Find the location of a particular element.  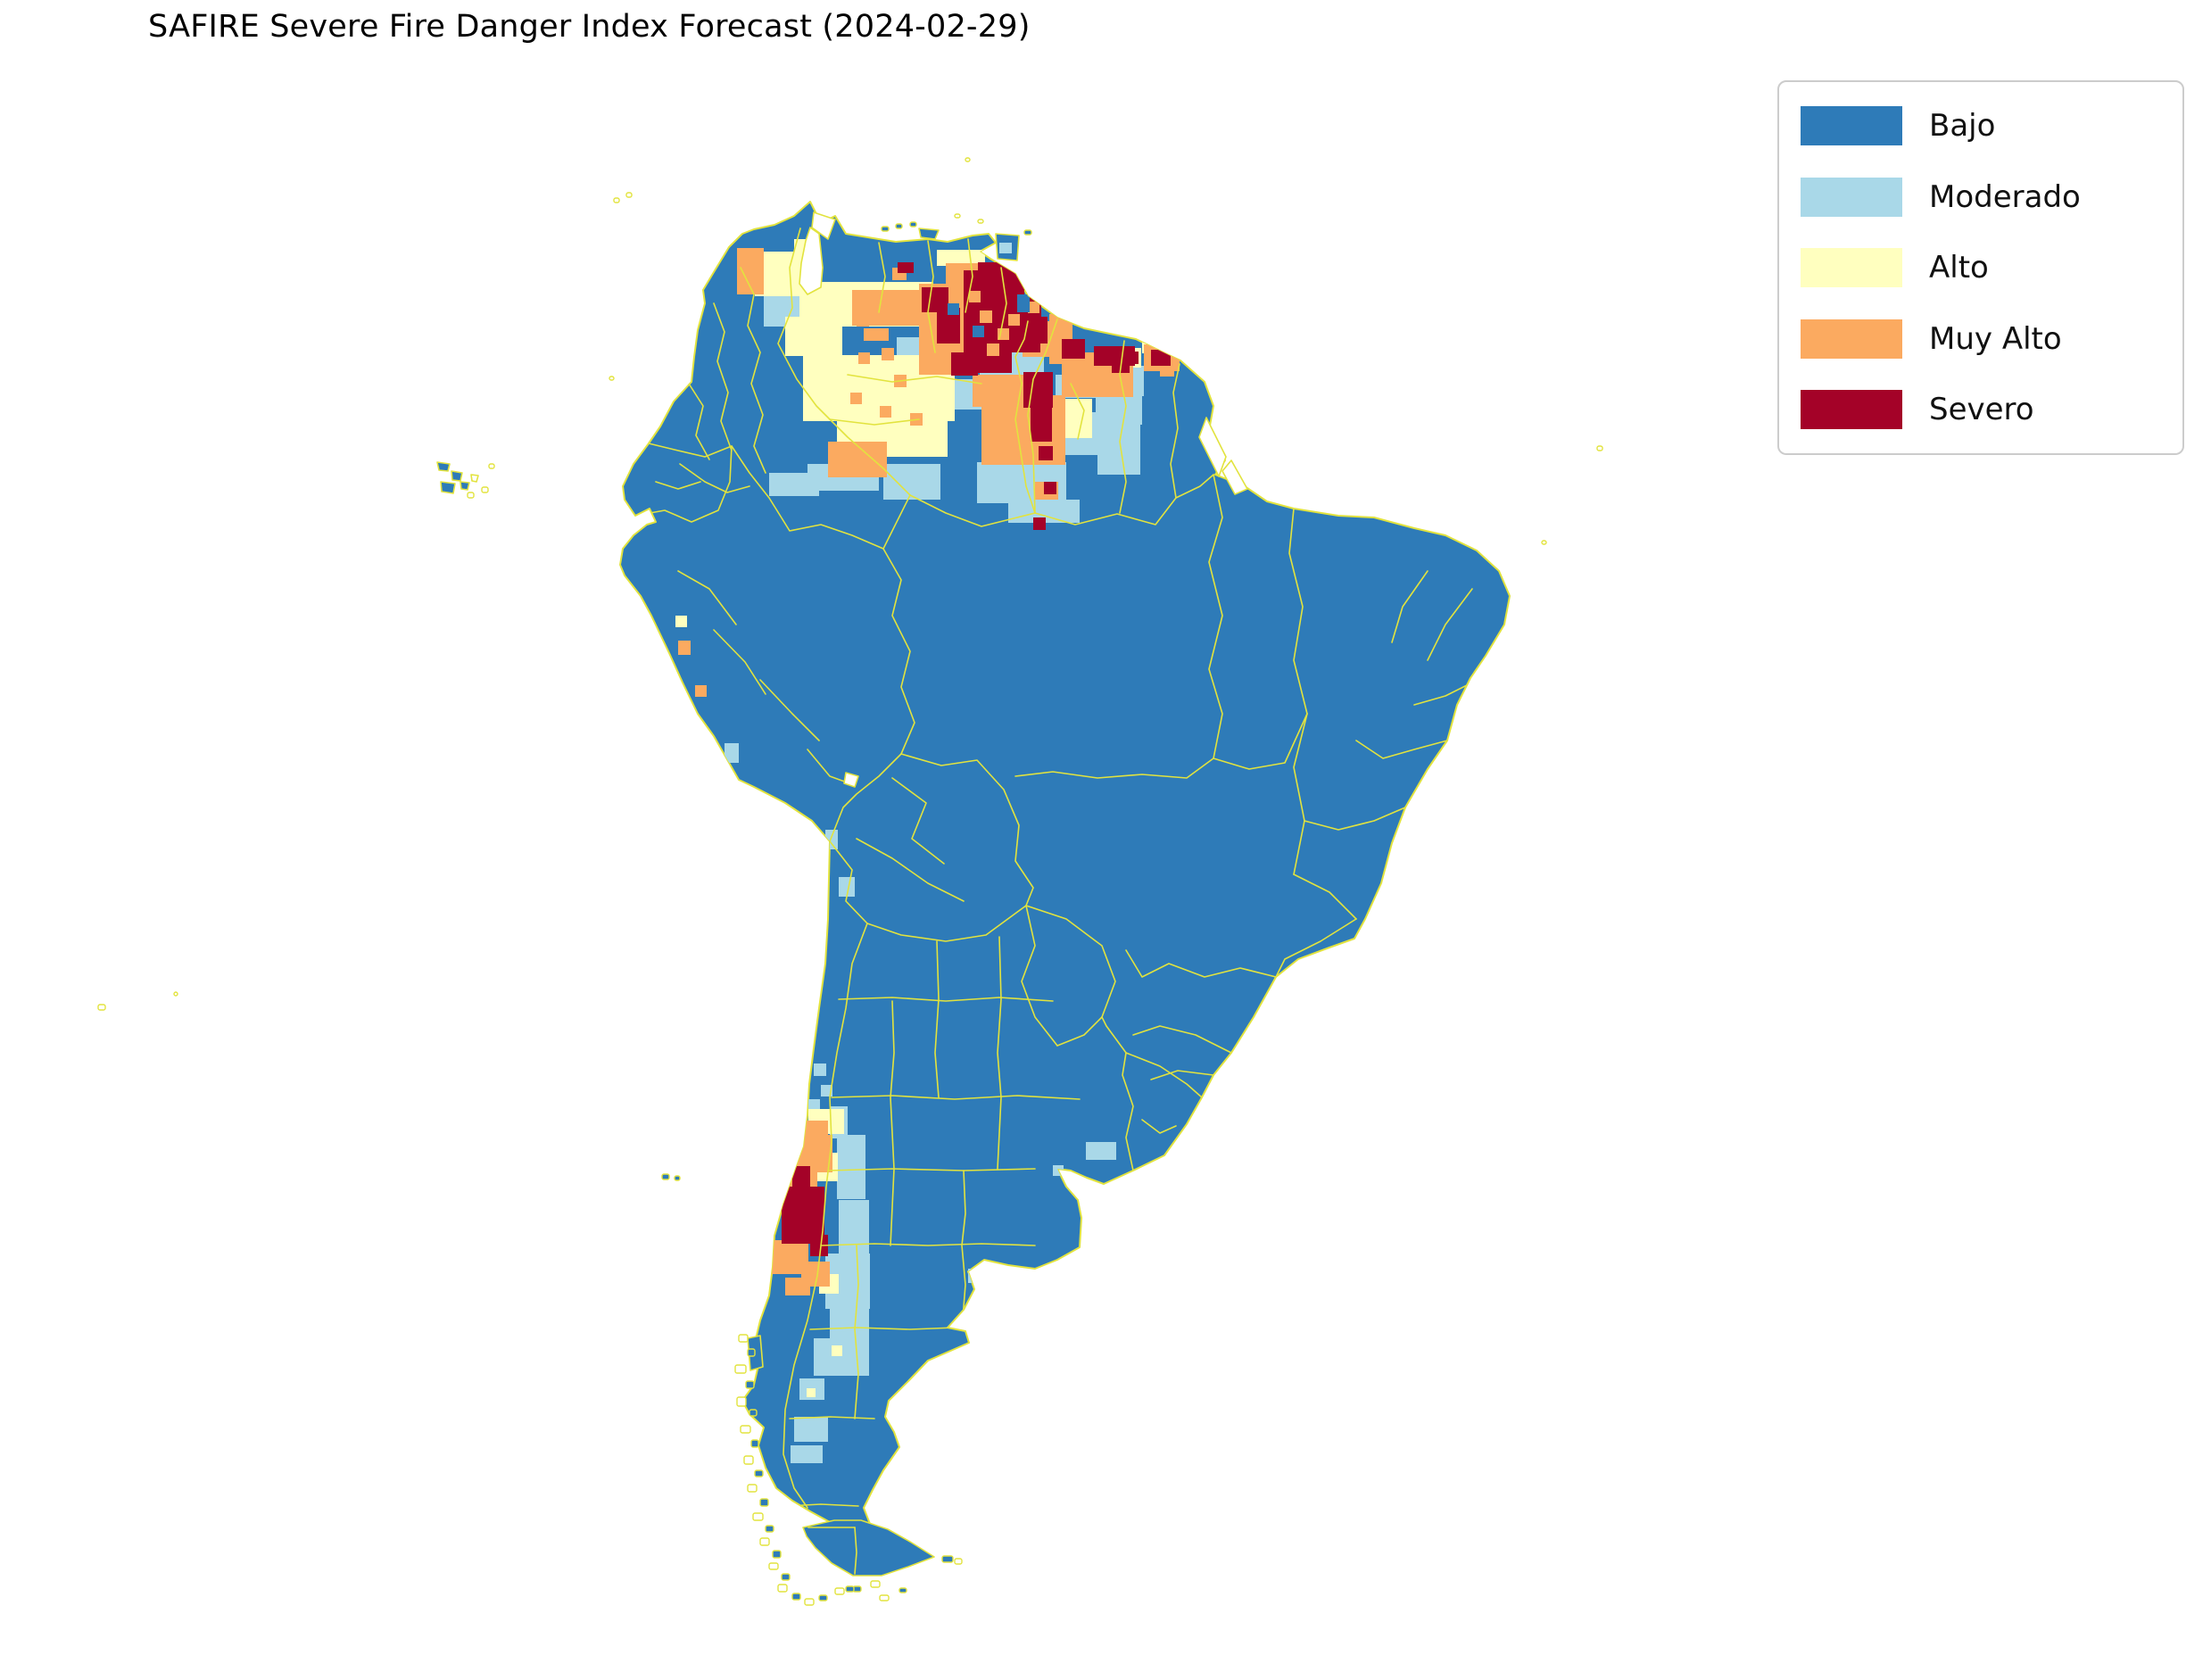

legend-swatch-moderado is located at coordinates (1851, 197).